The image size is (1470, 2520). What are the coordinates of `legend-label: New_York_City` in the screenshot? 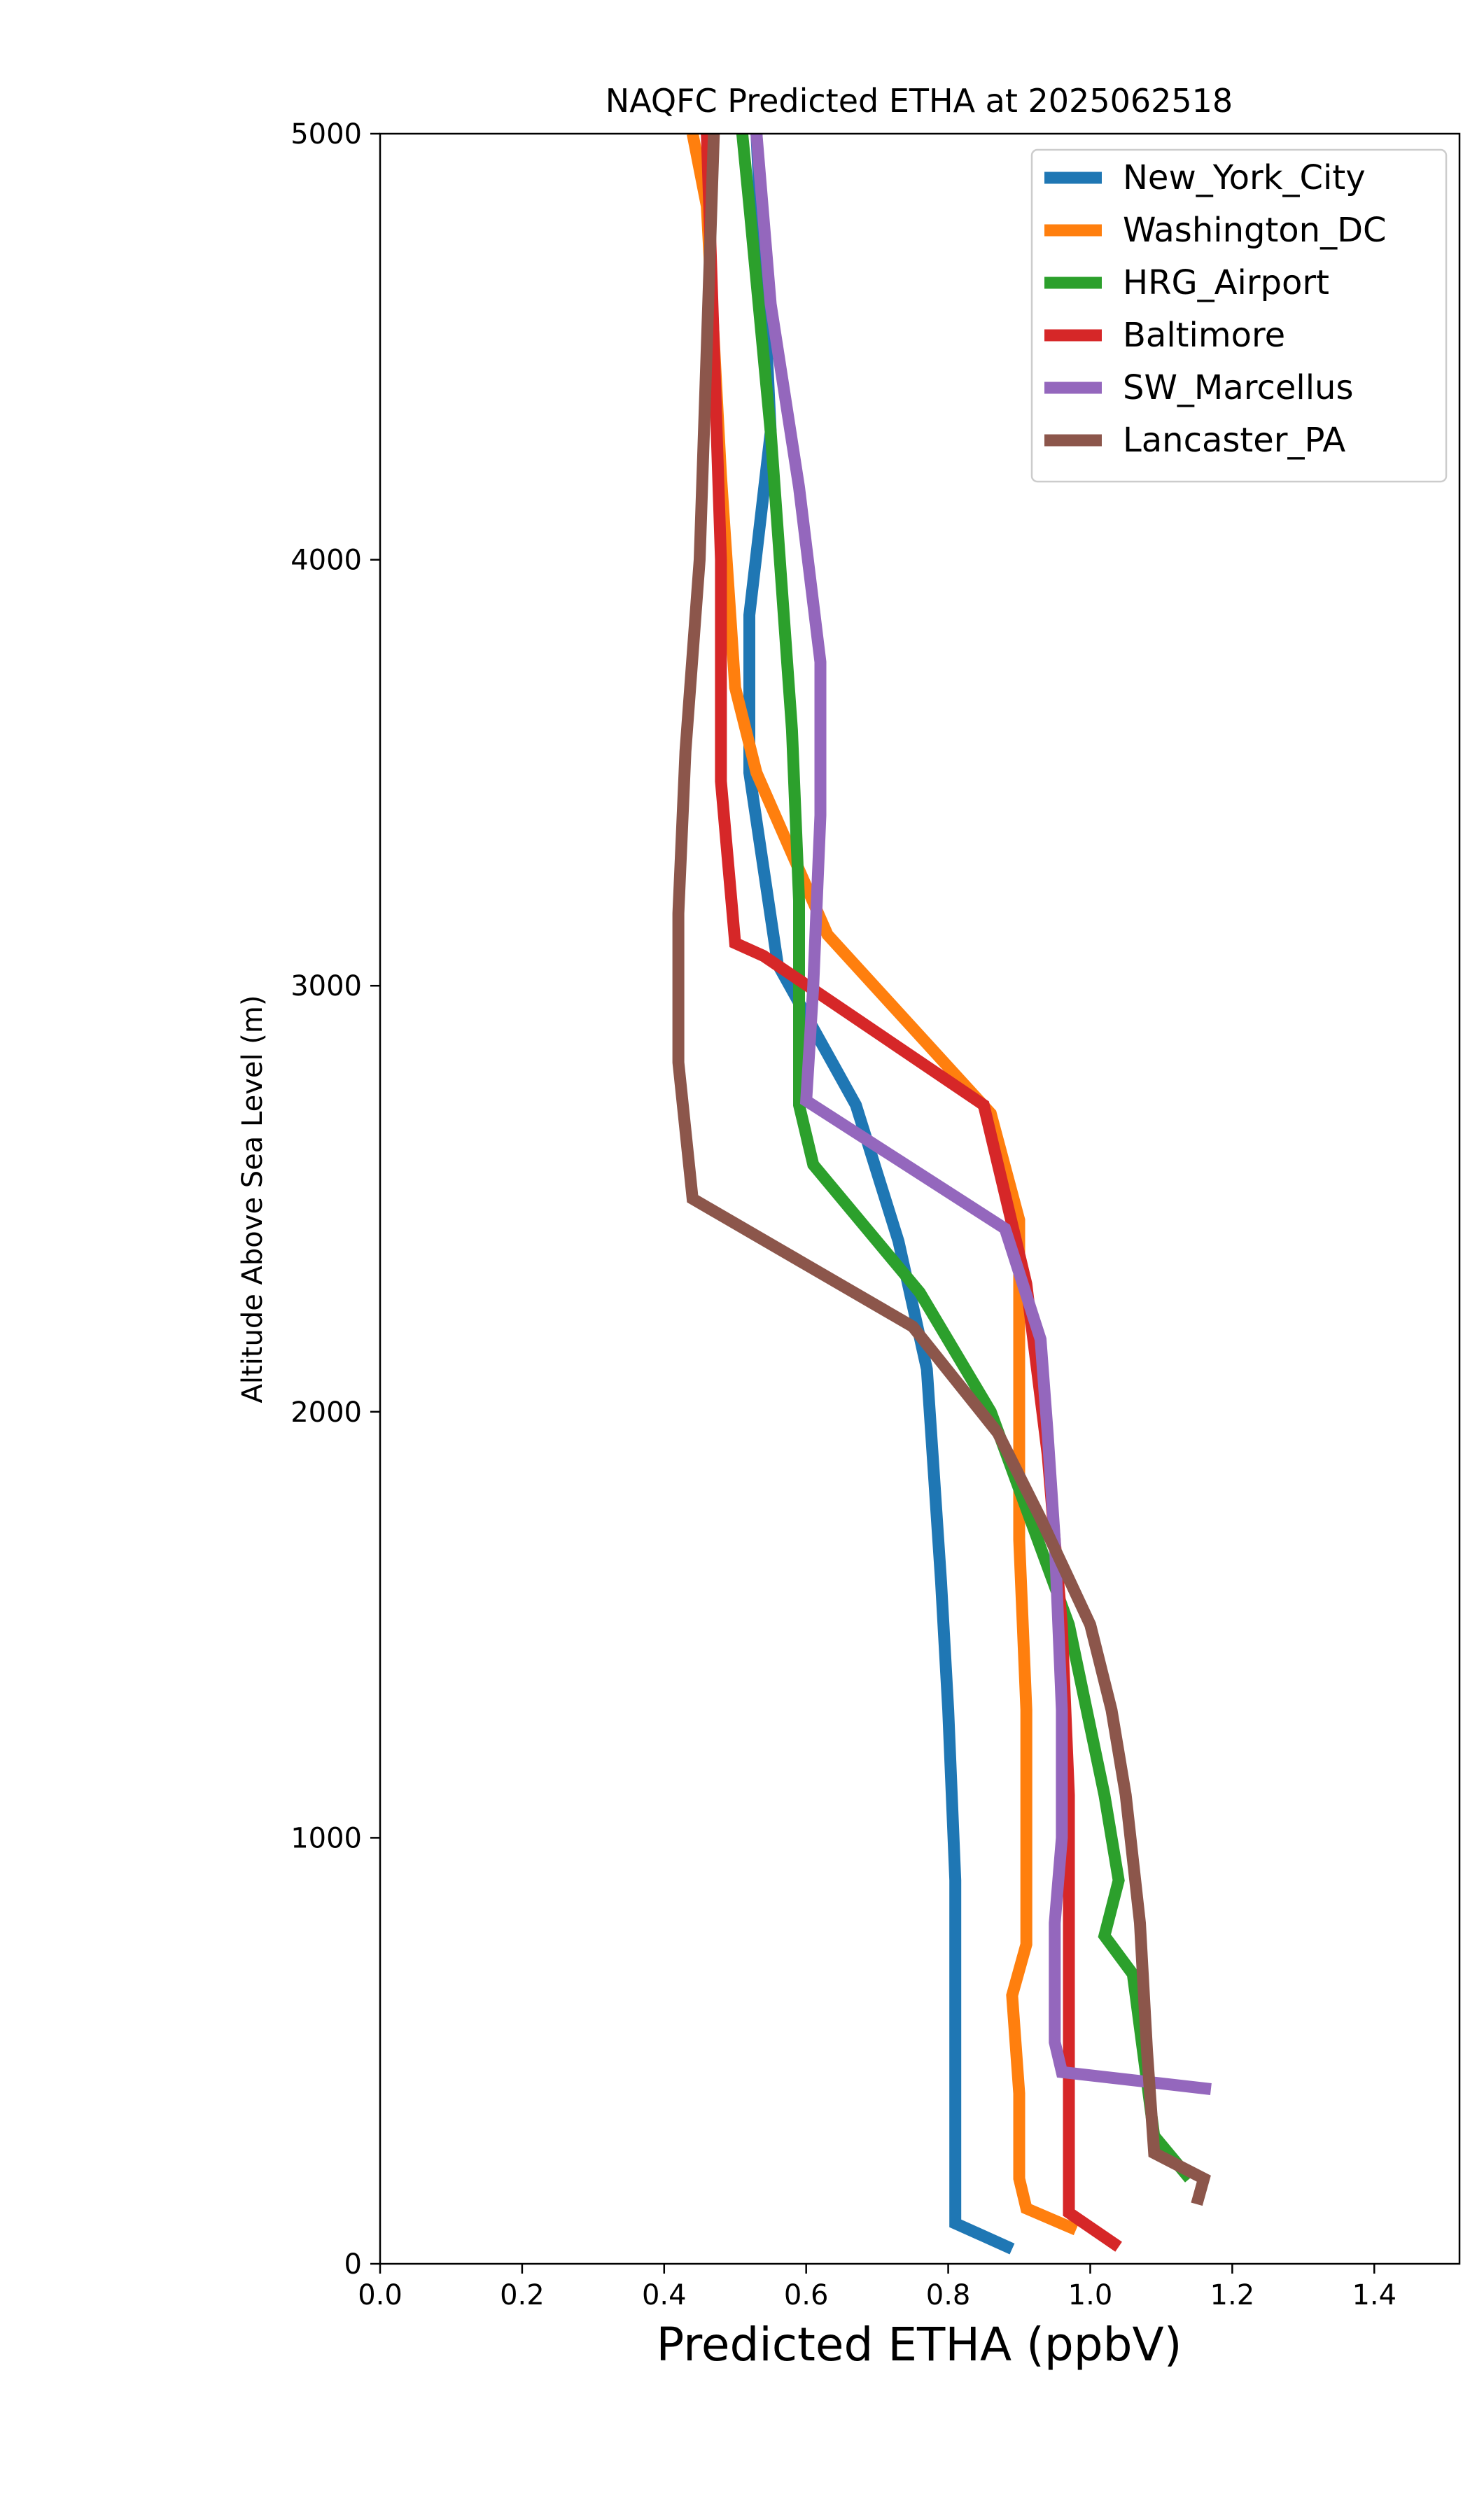 It's located at (1244, 177).